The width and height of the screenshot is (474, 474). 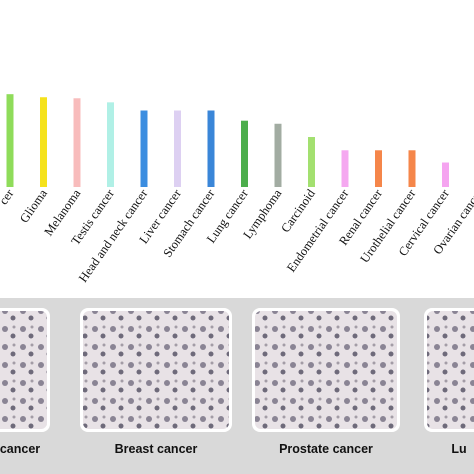 What do you see at coordinates (458, 449) in the screenshot?
I see `panel-label: Lu` at bounding box center [458, 449].